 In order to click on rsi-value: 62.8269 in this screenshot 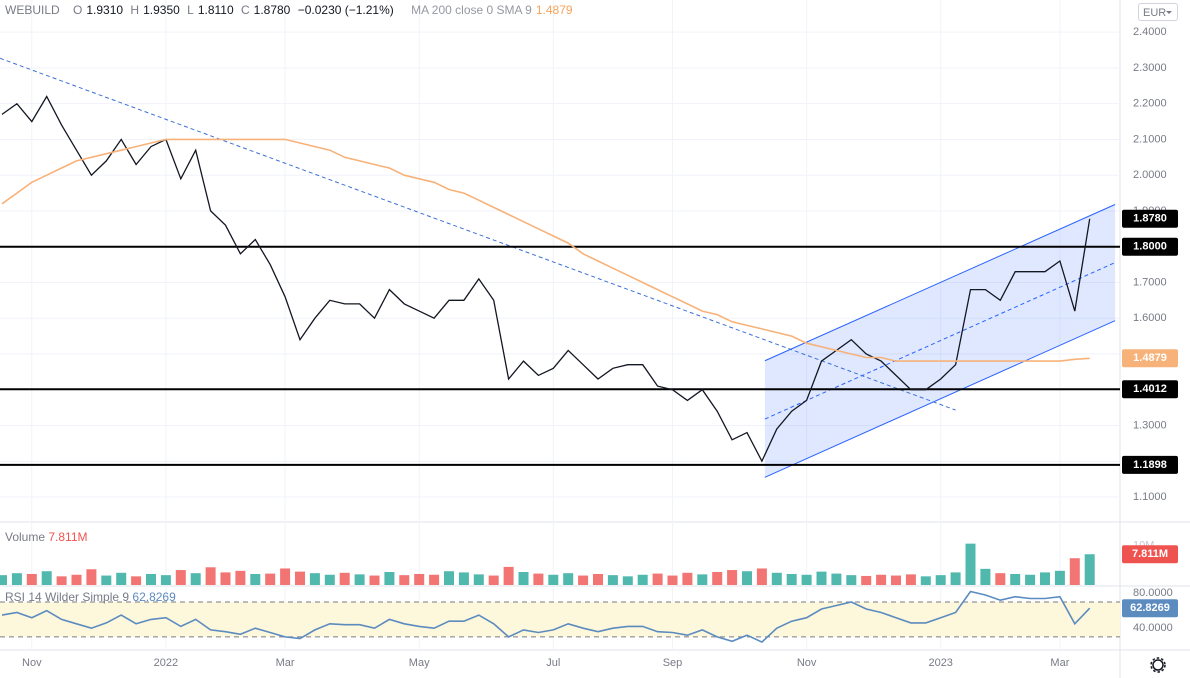, I will do `click(154, 597)`.